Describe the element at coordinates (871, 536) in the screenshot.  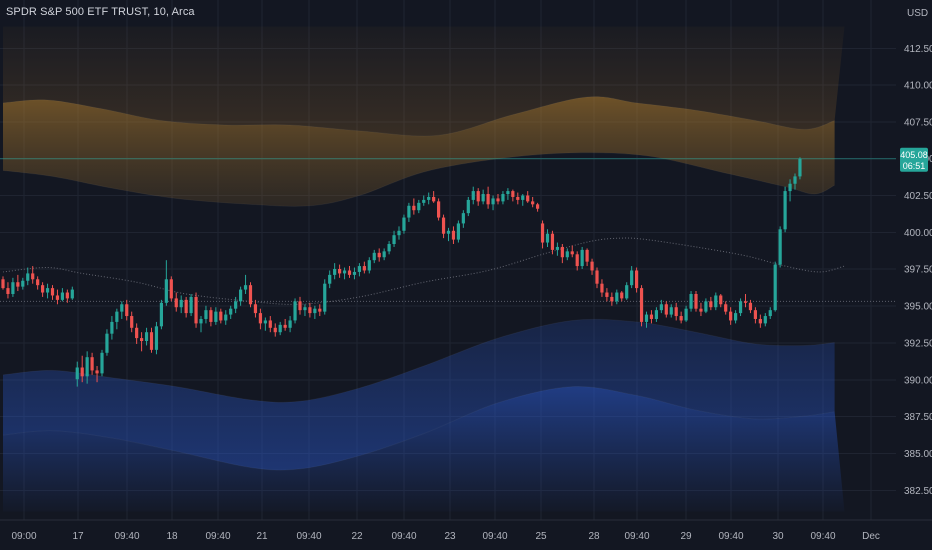
I see `time-tick-label: Dec` at that location.